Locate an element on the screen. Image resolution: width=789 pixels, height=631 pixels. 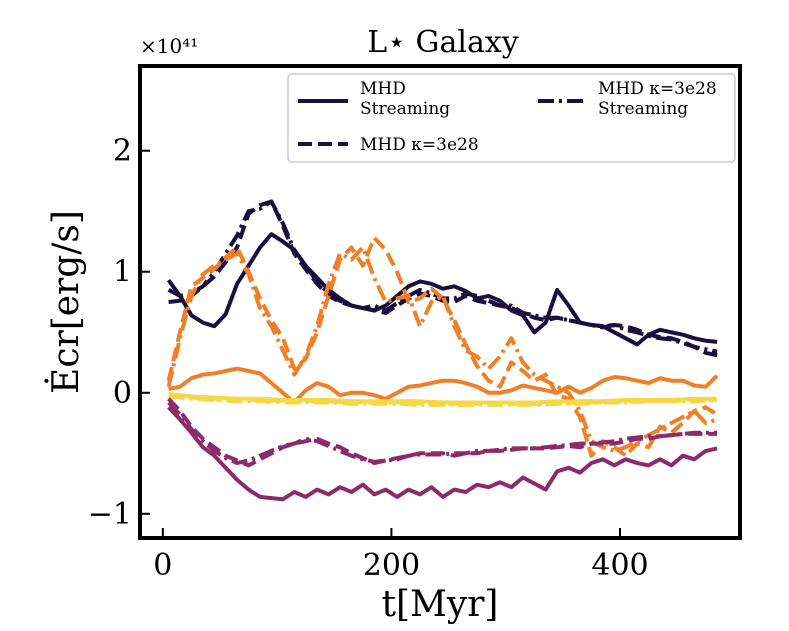
y-tick-label: −1 is located at coordinates (110, 514).